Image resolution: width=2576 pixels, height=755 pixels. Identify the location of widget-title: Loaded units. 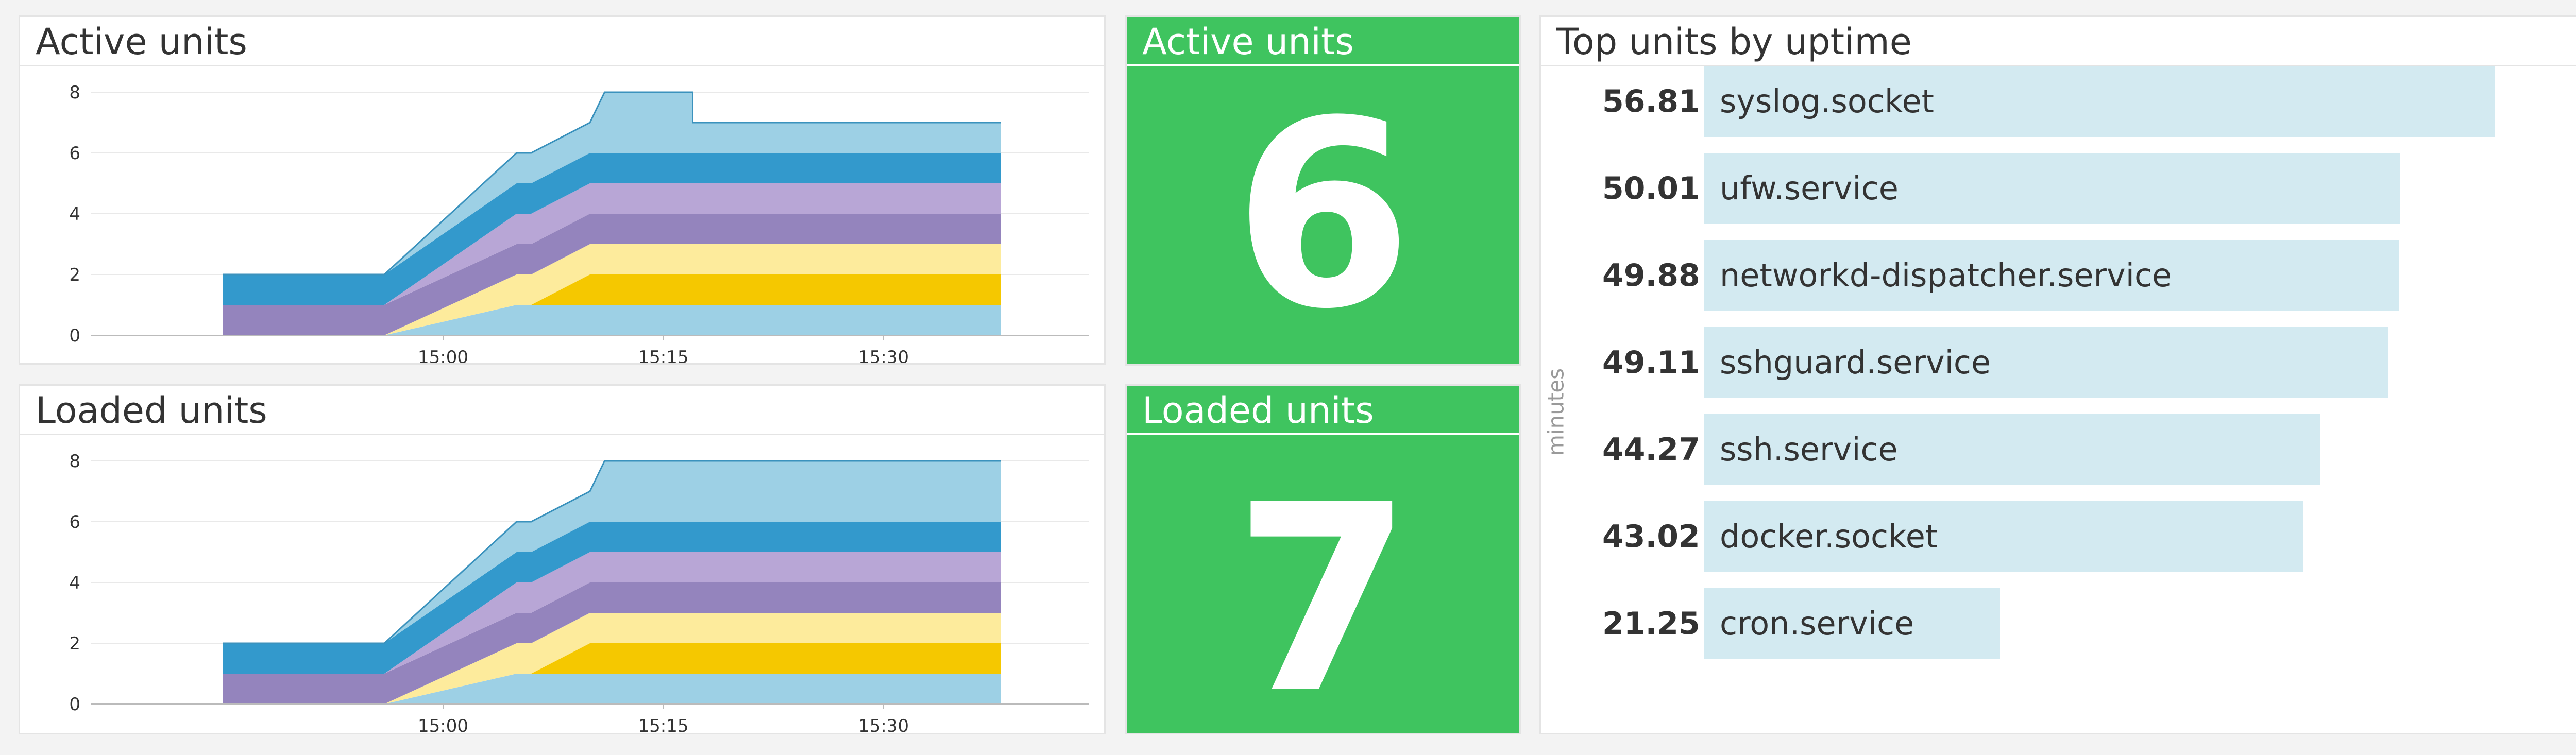
(562, 410).